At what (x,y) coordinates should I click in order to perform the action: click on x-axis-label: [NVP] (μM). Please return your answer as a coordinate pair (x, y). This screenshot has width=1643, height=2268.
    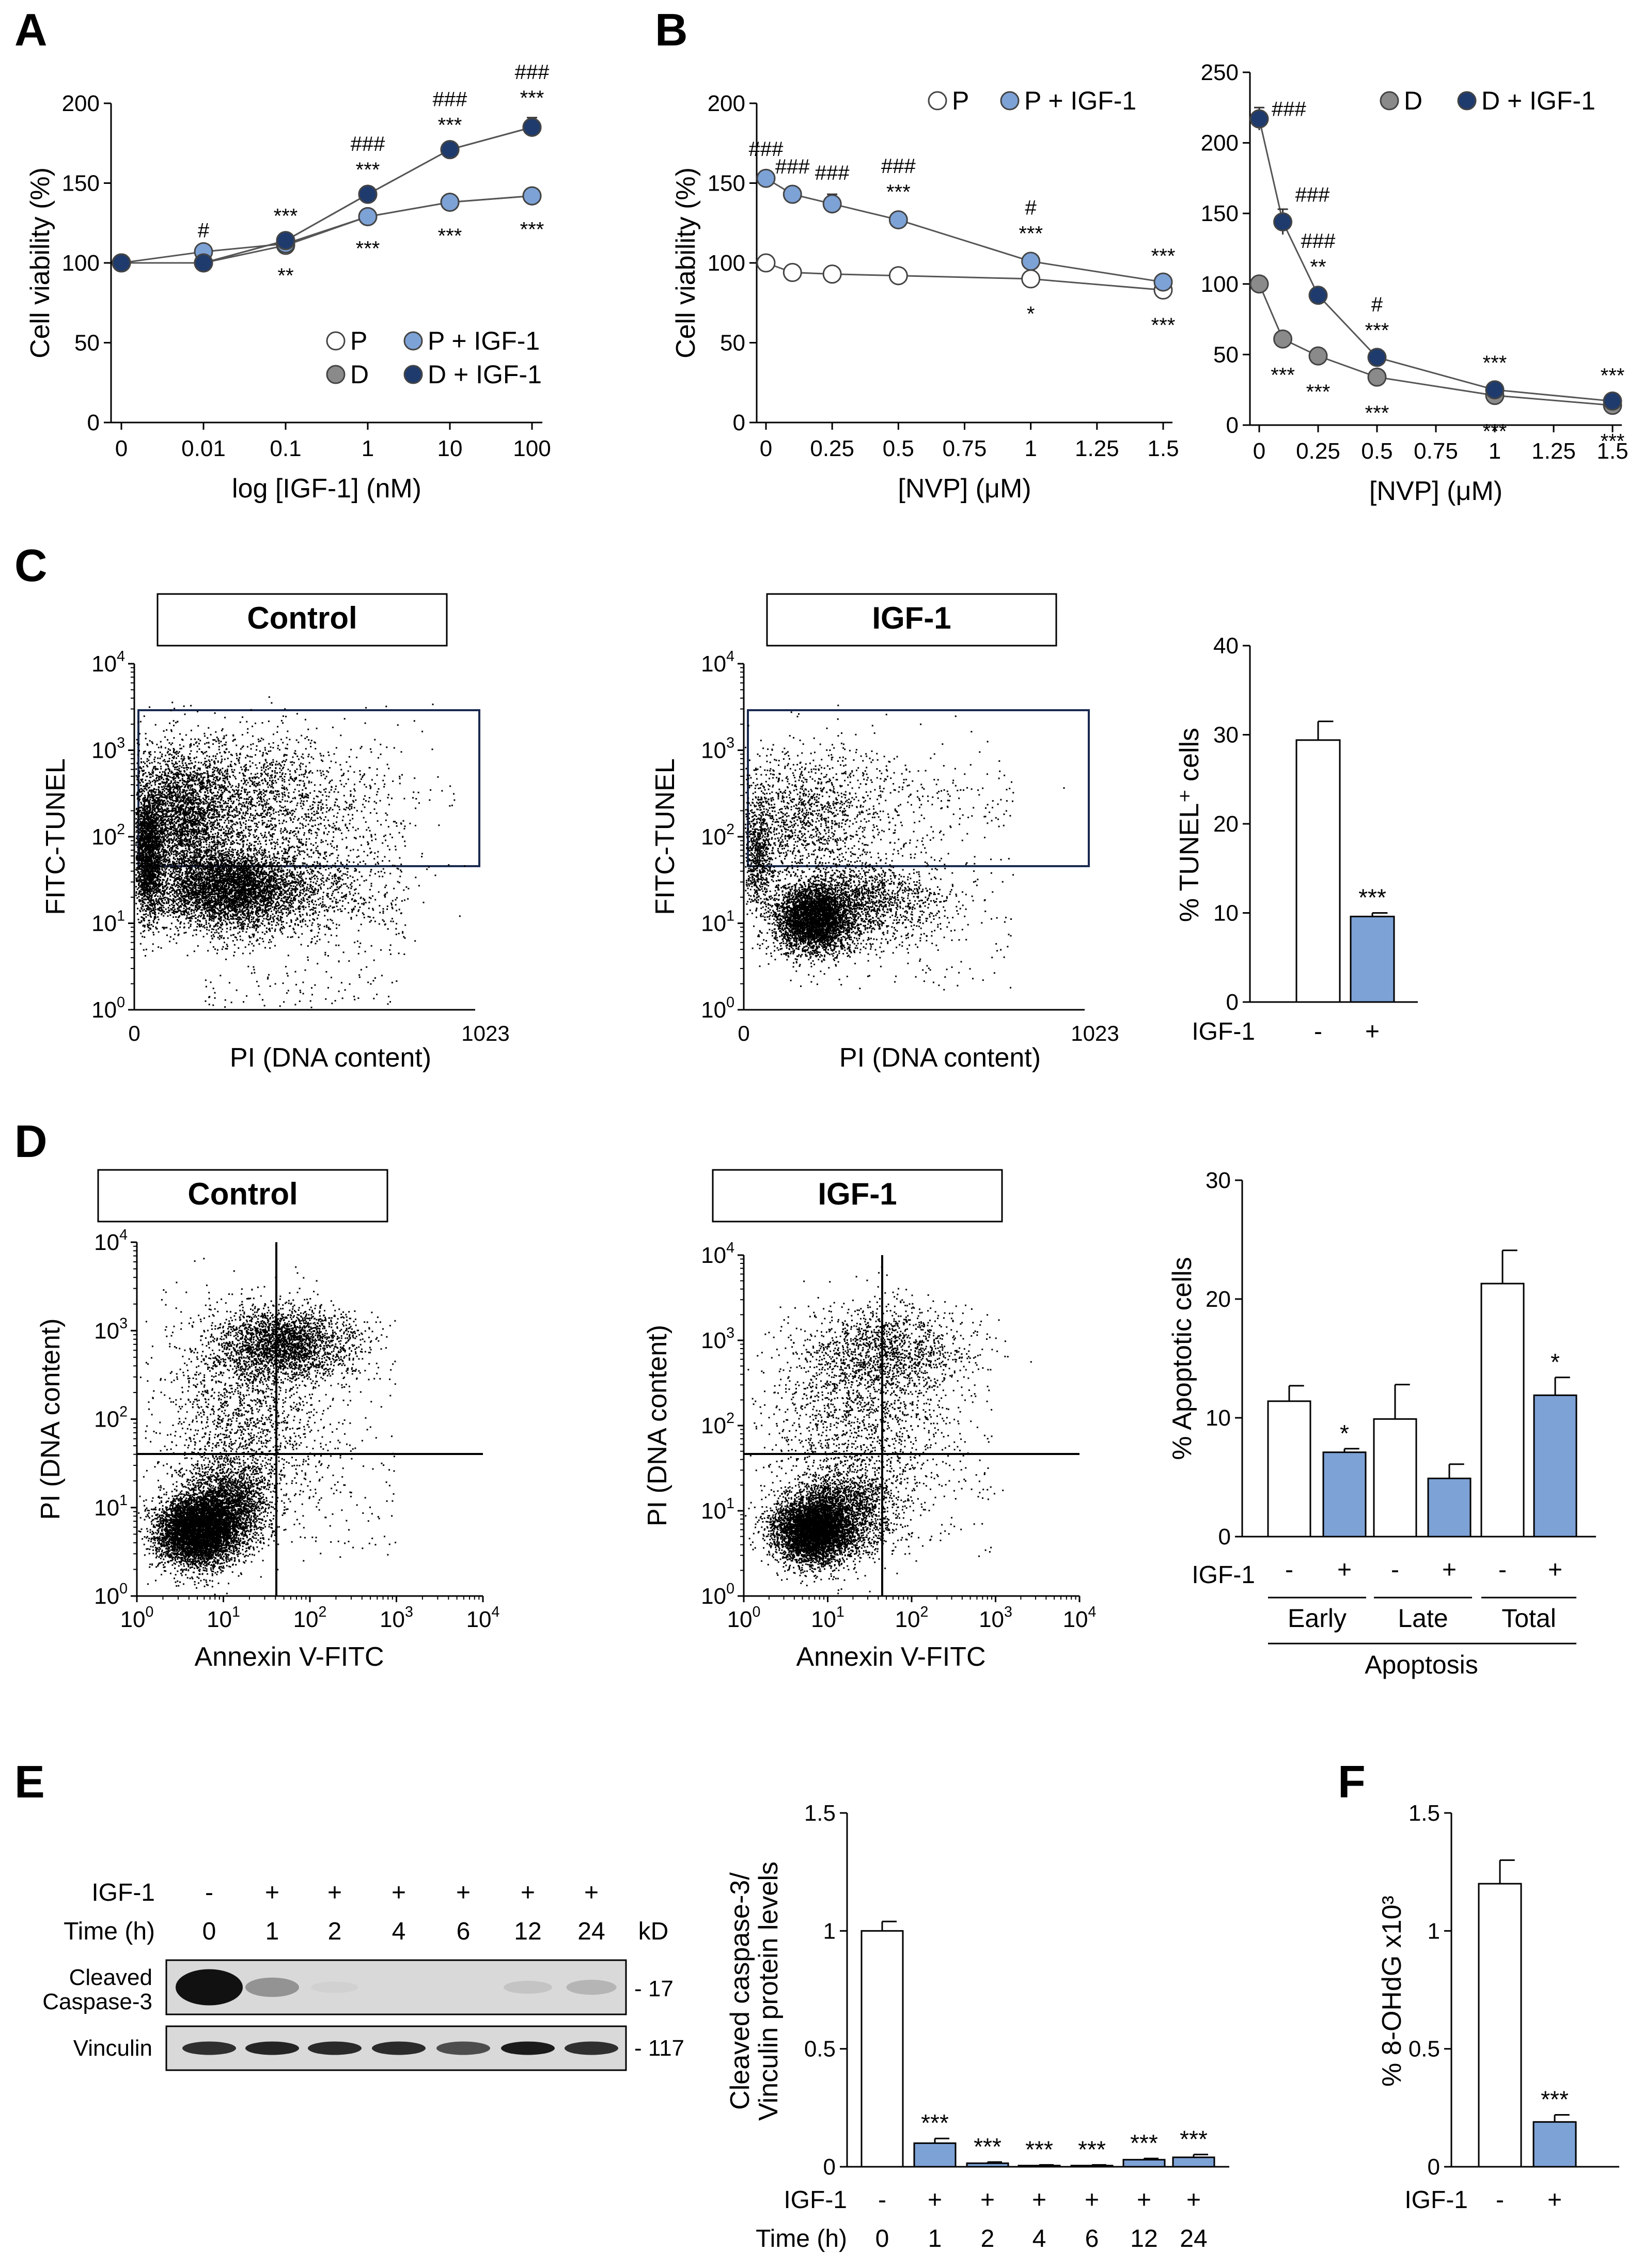
    Looking at the image, I should click on (1436, 491).